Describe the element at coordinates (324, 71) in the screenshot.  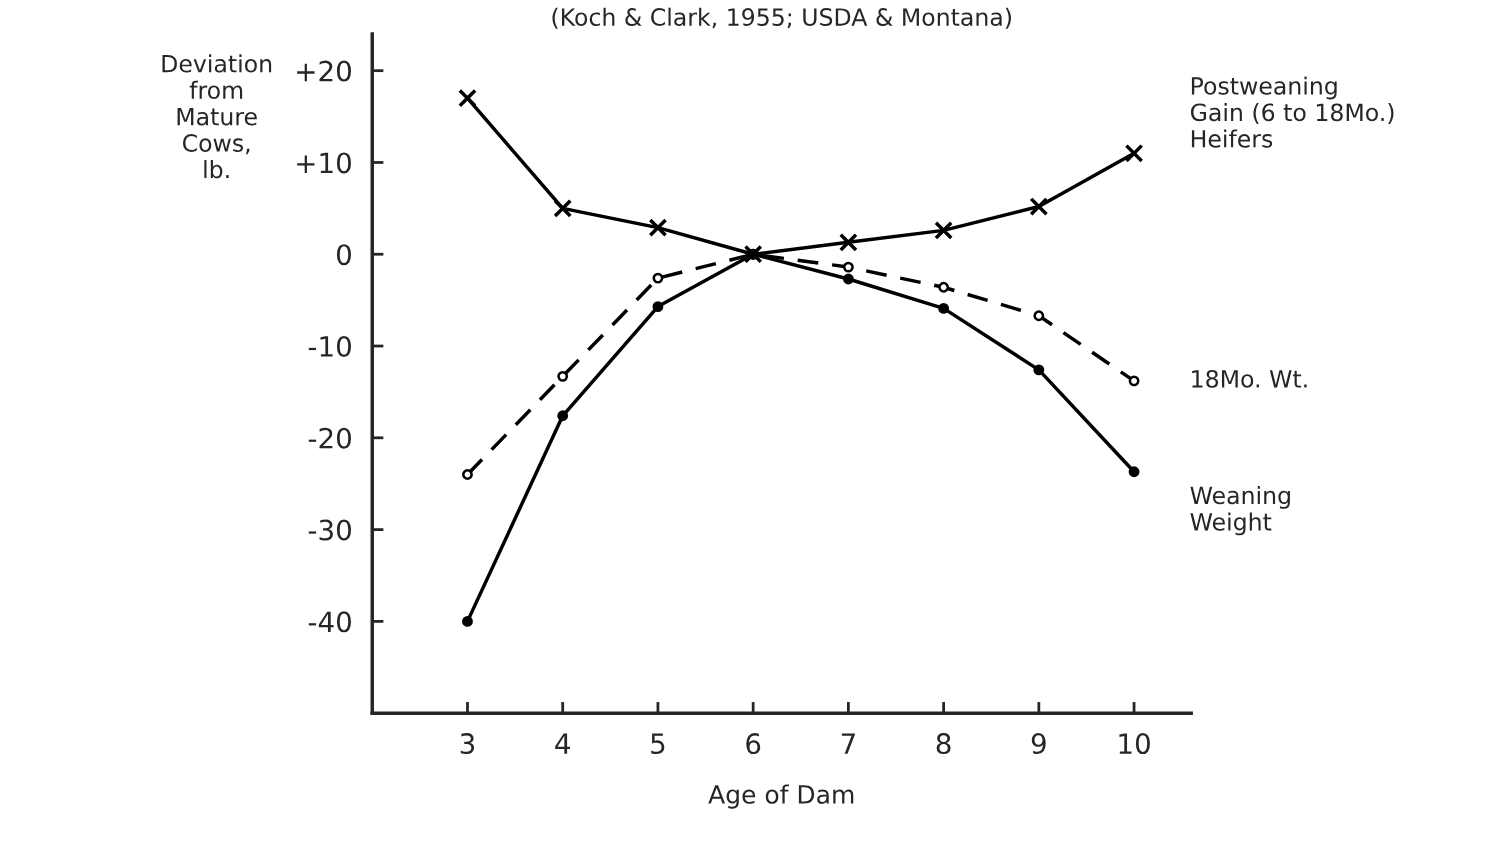
I see `y-tick-label: +20` at that location.